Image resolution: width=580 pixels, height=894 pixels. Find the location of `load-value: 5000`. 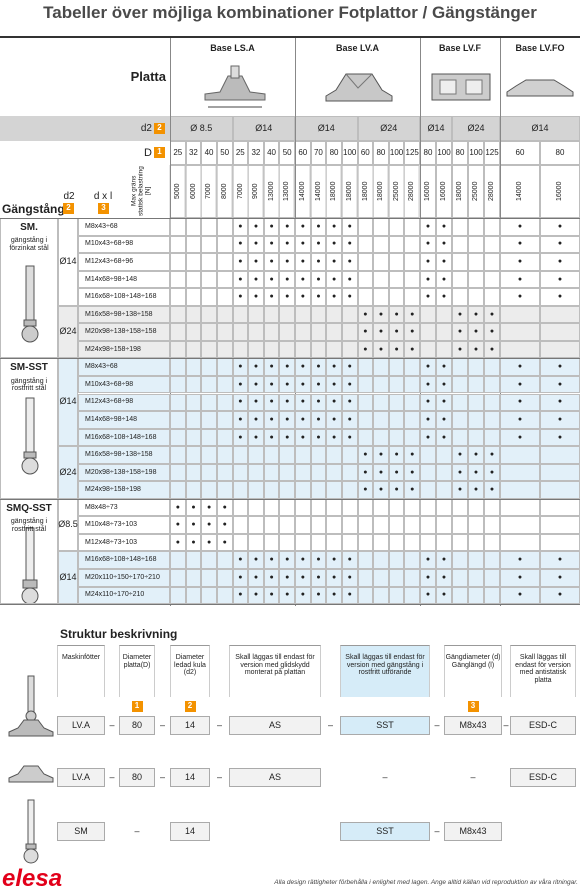

load-value: 5000 is located at coordinates (178, 191).